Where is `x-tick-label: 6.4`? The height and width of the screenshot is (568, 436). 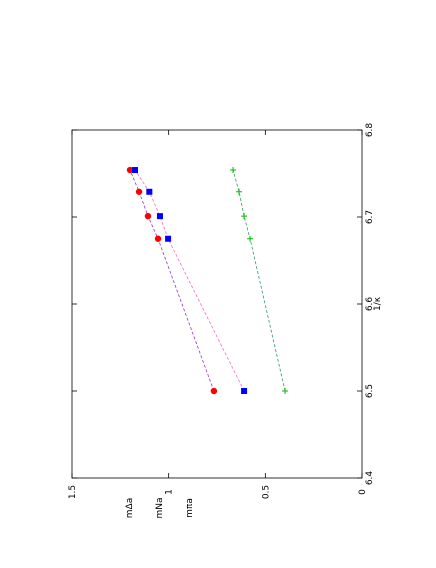 x-tick-label: 6.4 is located at coordinates (370, 478).